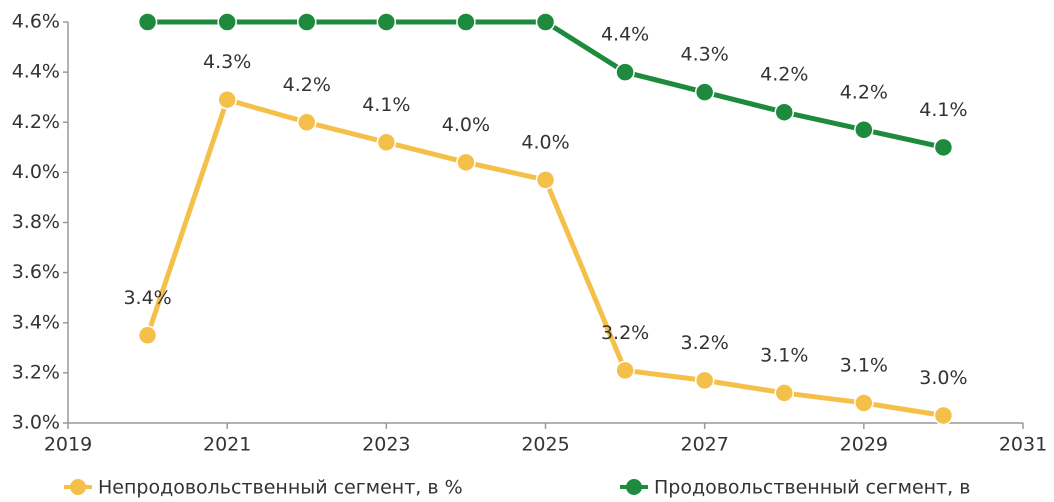  Describe the element at coordinates (36, 122) in the screenshot. I see `y-tick-label: 4.2%` at that location.